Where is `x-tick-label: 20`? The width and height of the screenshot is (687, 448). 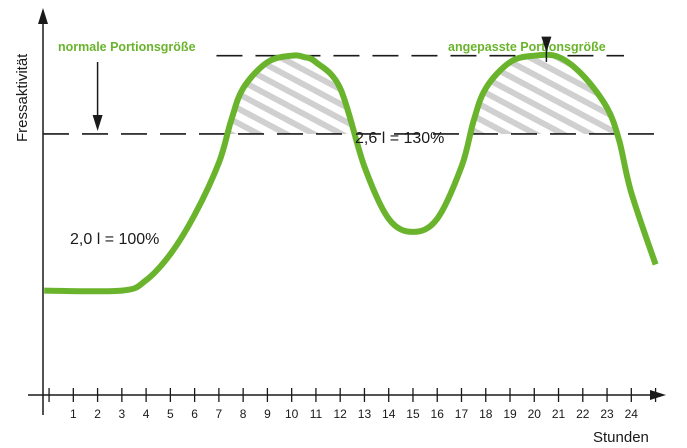
x-tick-label: 20 is located at coordinates (535, 414).